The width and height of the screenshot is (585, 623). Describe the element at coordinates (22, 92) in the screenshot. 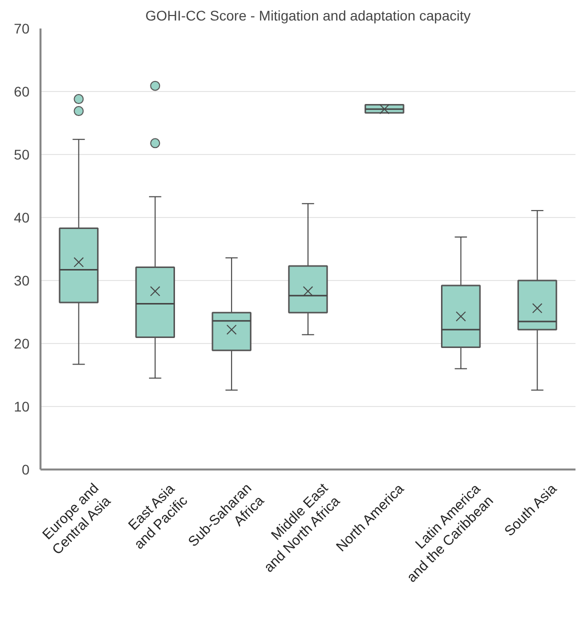

I see `y-tick-label: 60` at that location.